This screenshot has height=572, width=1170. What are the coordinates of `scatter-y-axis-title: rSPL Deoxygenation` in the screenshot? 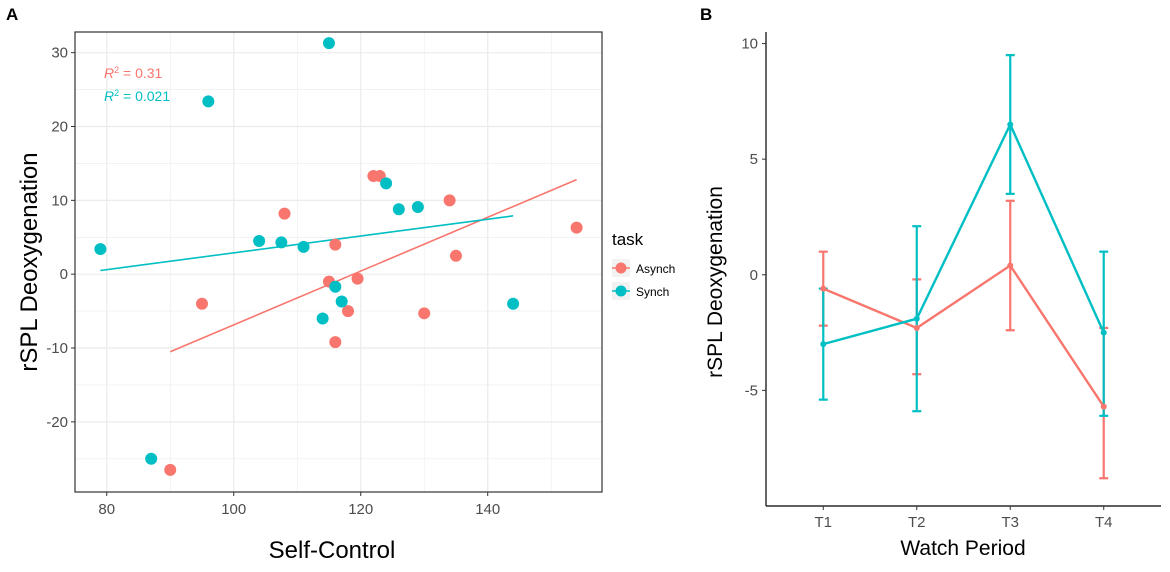 It's located at (29, 261).